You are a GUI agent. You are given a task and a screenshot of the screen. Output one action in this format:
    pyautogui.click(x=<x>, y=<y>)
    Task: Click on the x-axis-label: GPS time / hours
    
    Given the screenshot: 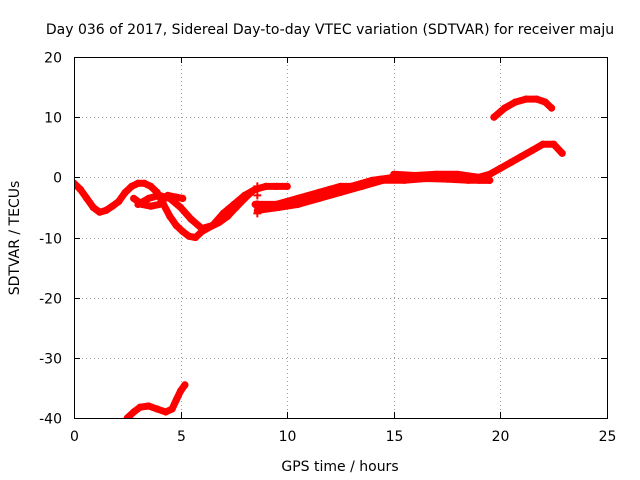 What is the action you would take?
    pyautogui.click(x=339, y=467)
    